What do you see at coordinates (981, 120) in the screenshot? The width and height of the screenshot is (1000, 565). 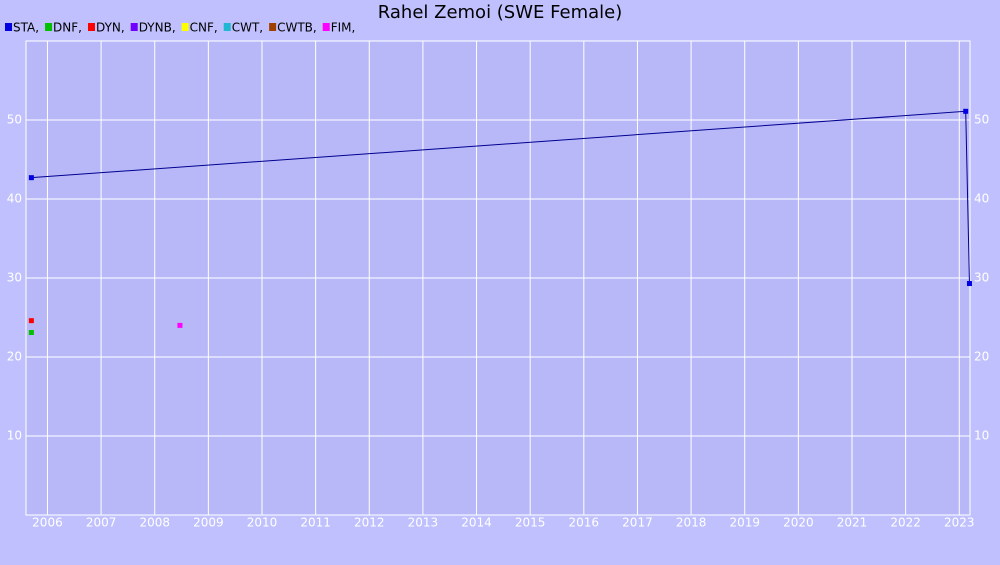 I see `y2-tick-label: 50` at bounding box center [981, 120].